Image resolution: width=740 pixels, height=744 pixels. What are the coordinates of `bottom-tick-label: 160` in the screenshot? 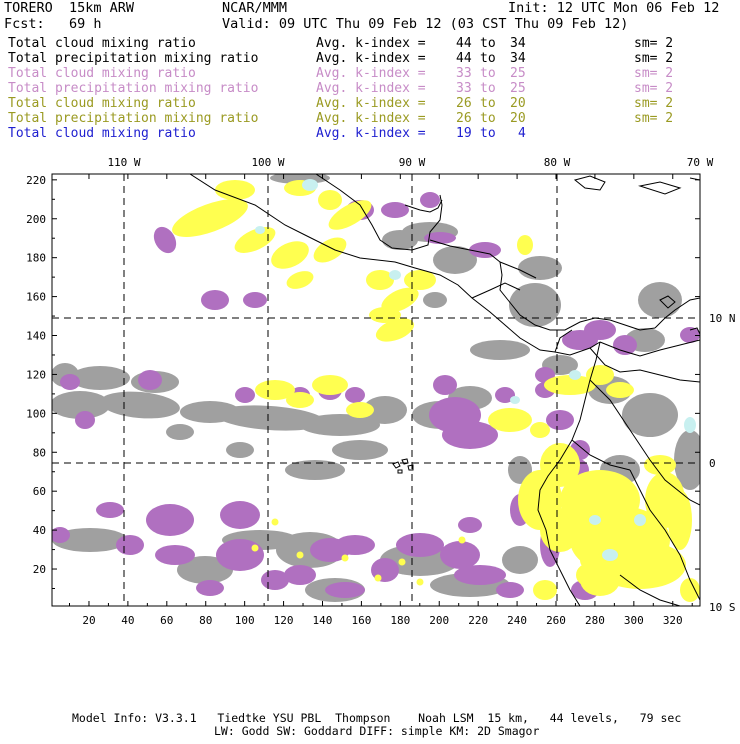 It's located at (361, 620).